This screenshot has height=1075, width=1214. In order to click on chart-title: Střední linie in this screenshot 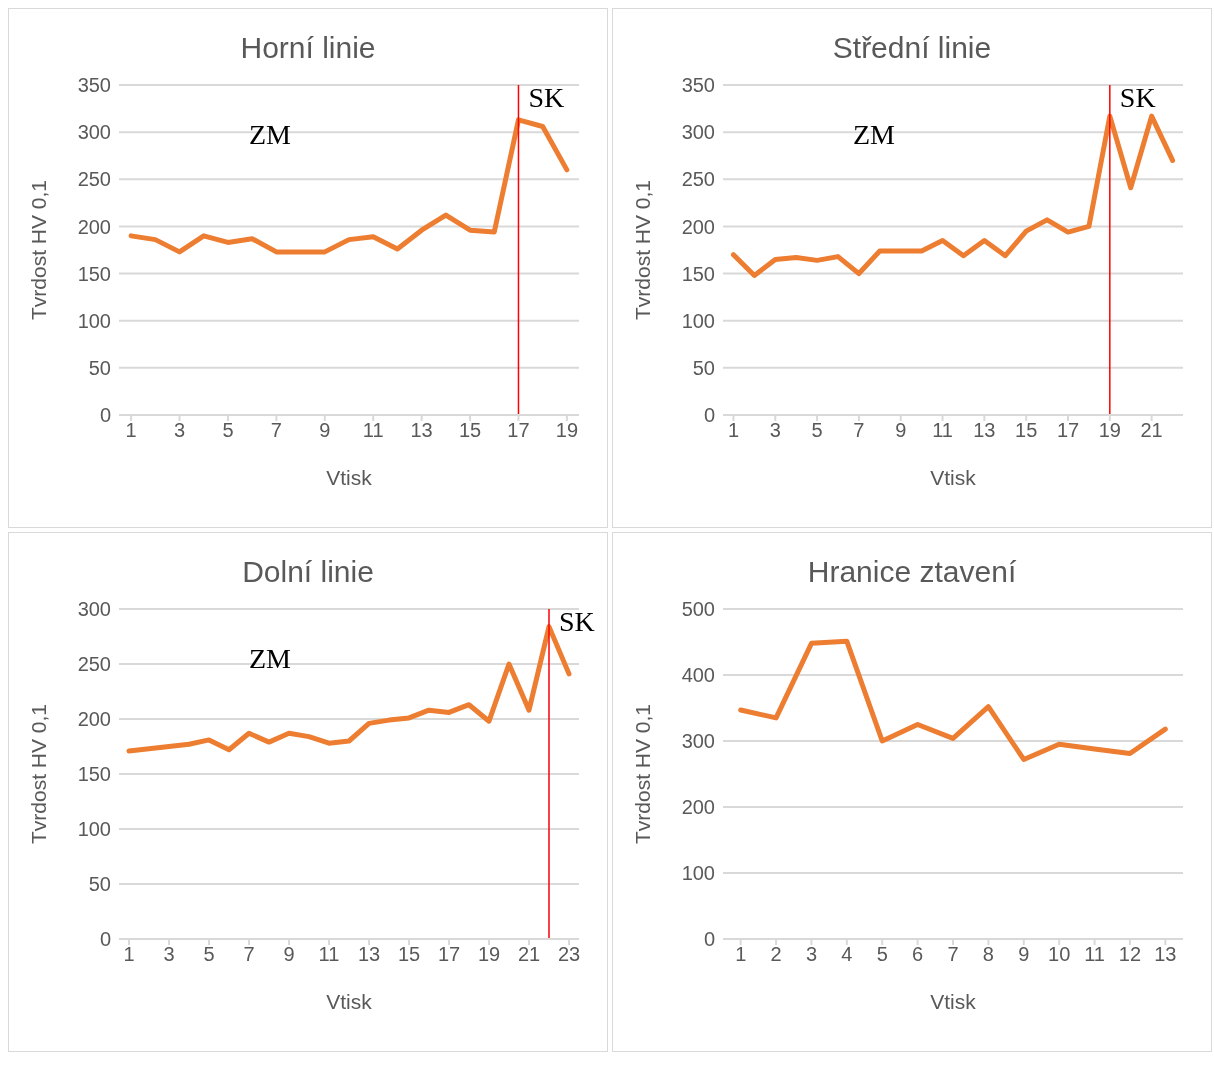, I will do `click(912, 48)`.